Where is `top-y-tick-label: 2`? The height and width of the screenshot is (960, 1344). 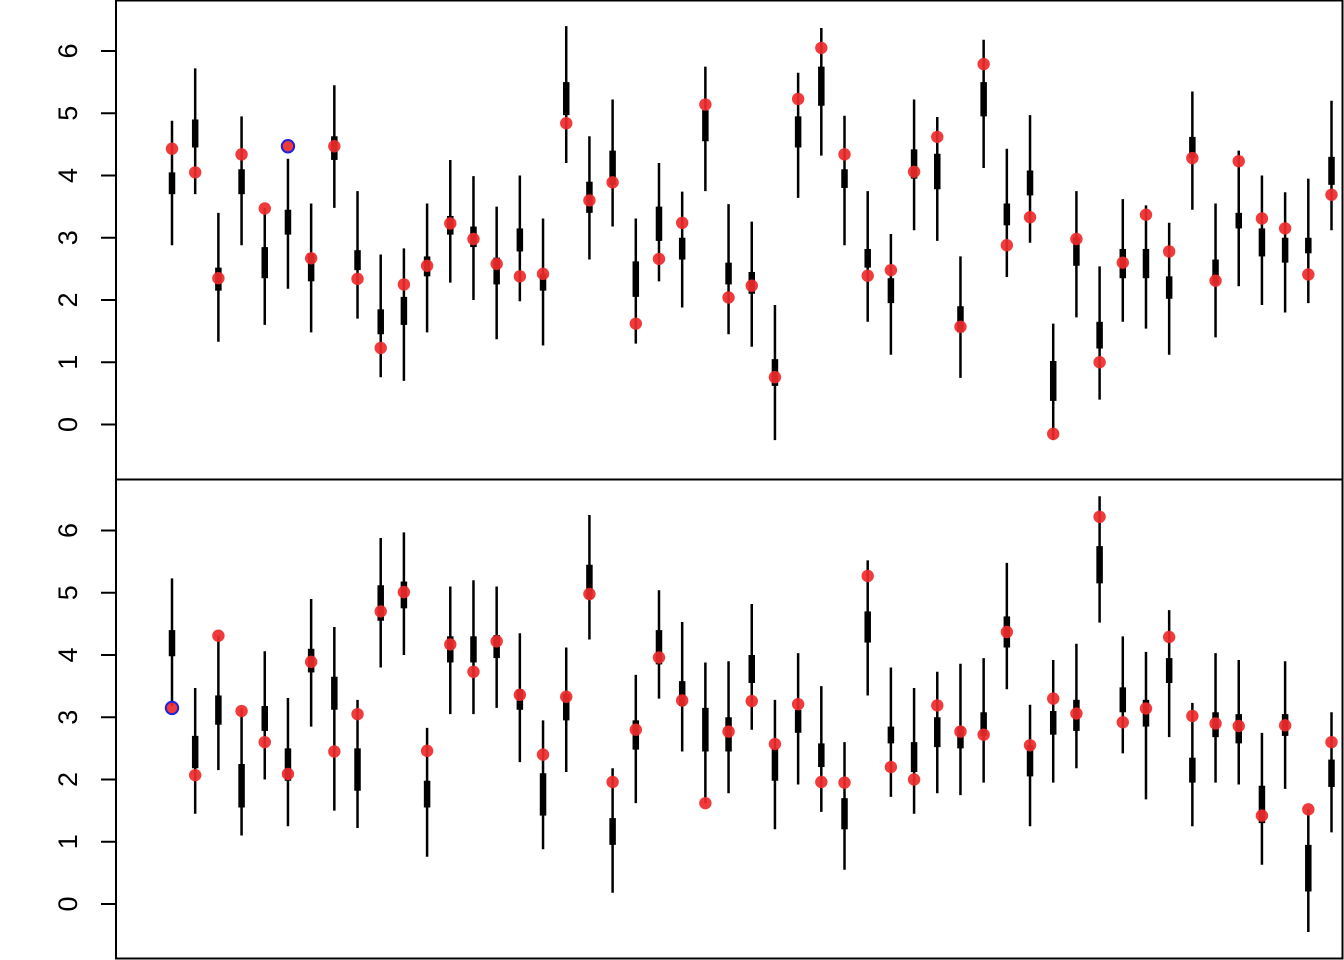 top-y-tick-label: 2 is located at coordinates (68, 299).